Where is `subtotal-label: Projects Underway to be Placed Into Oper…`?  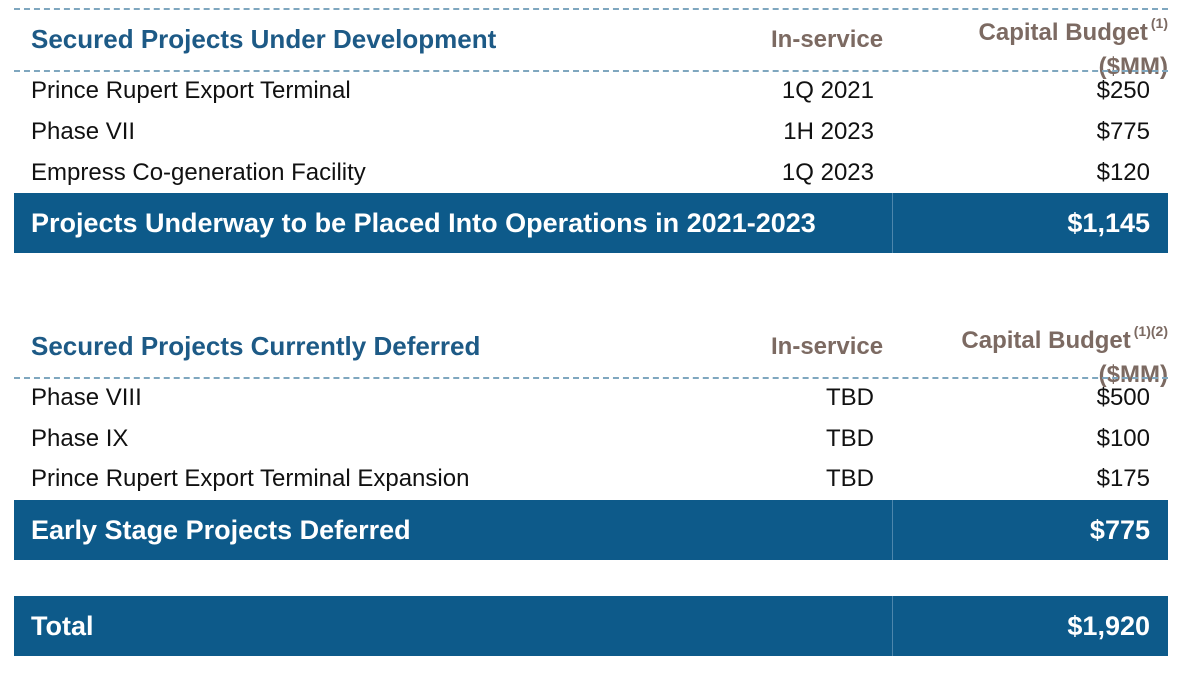
subtotal-label: Projects Underway to be Placed Into Oper… is located at coordinates (423, 223).